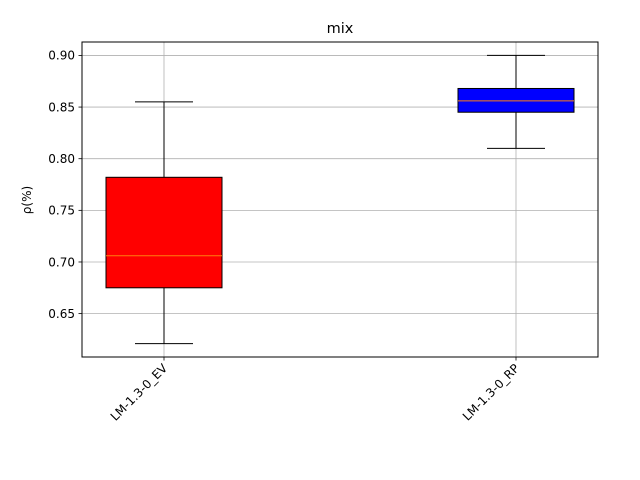 Image resolution: width=640 pixels, height=480 pixels. What do you see at coordinates (61, 107) in the screenshot?
I see `y-tick-label: 0.85` at bounding box center [61, 107].